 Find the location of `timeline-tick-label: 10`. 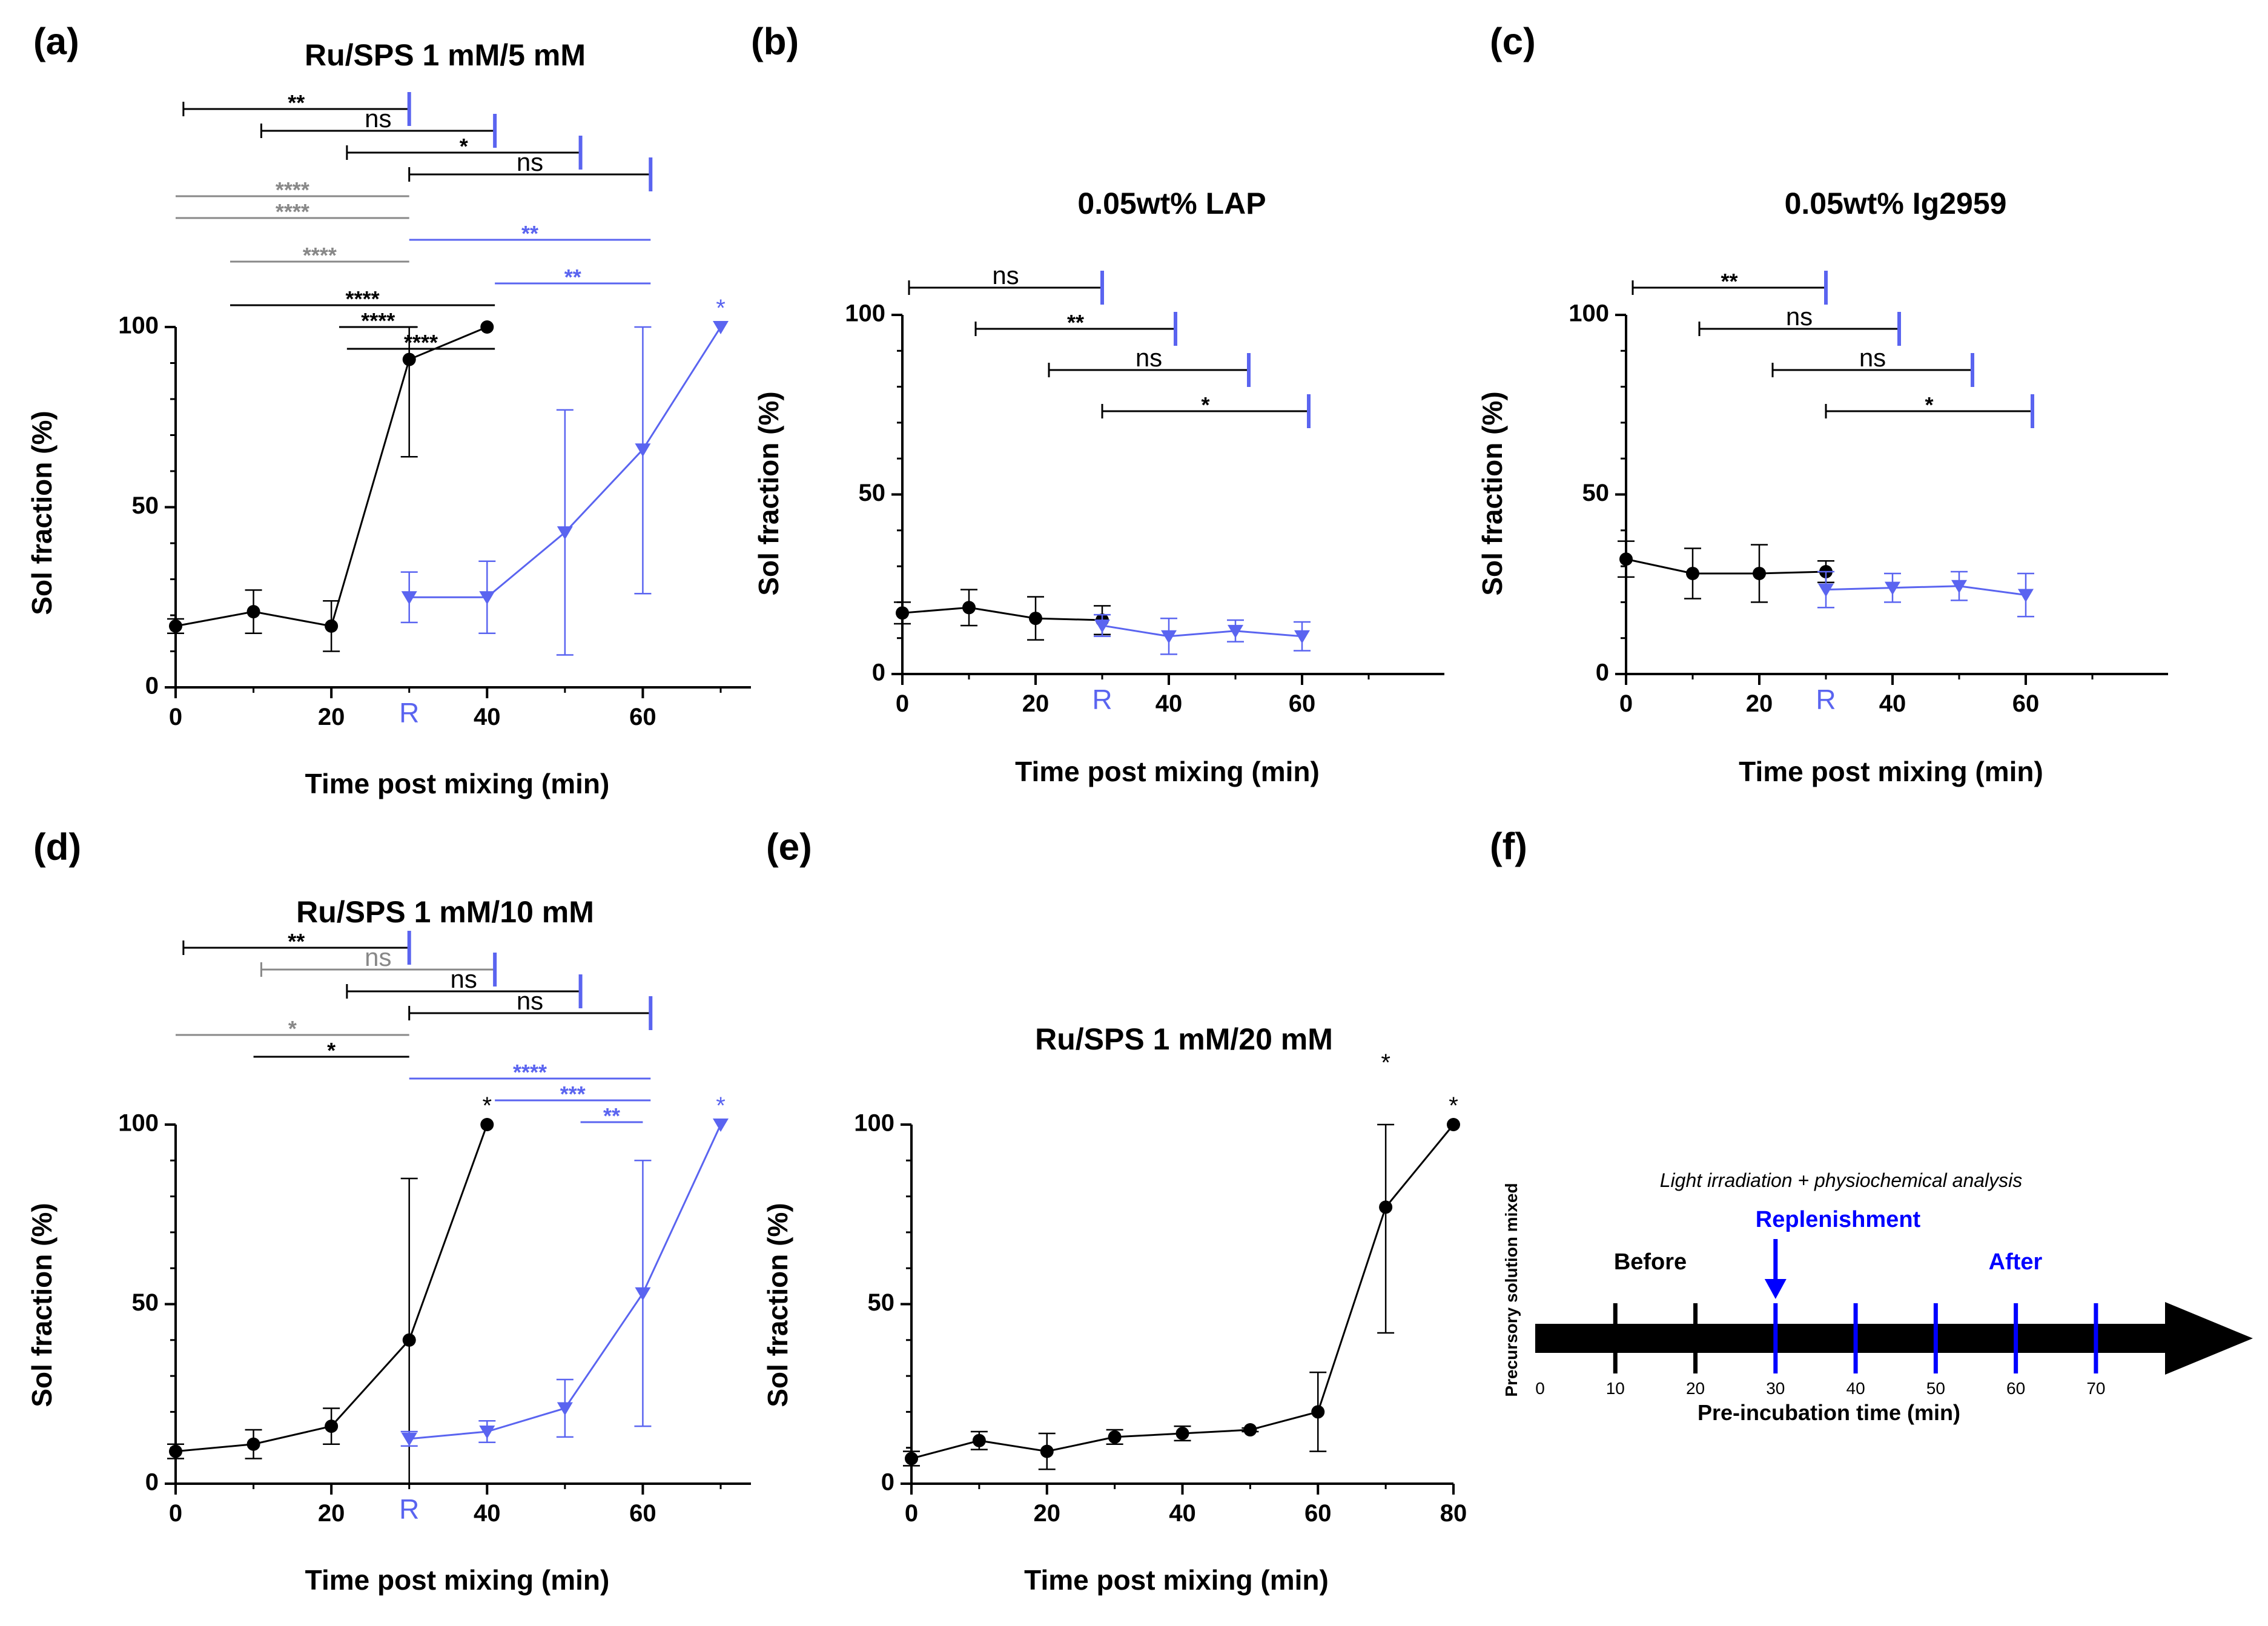

timeline-tick-label: 10 is located at coordinates (1615, 1388).